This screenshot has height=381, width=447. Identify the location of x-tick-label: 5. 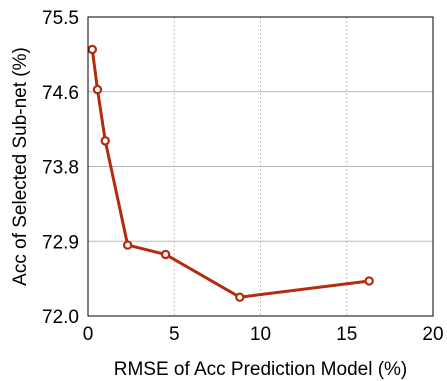
(174, 334).